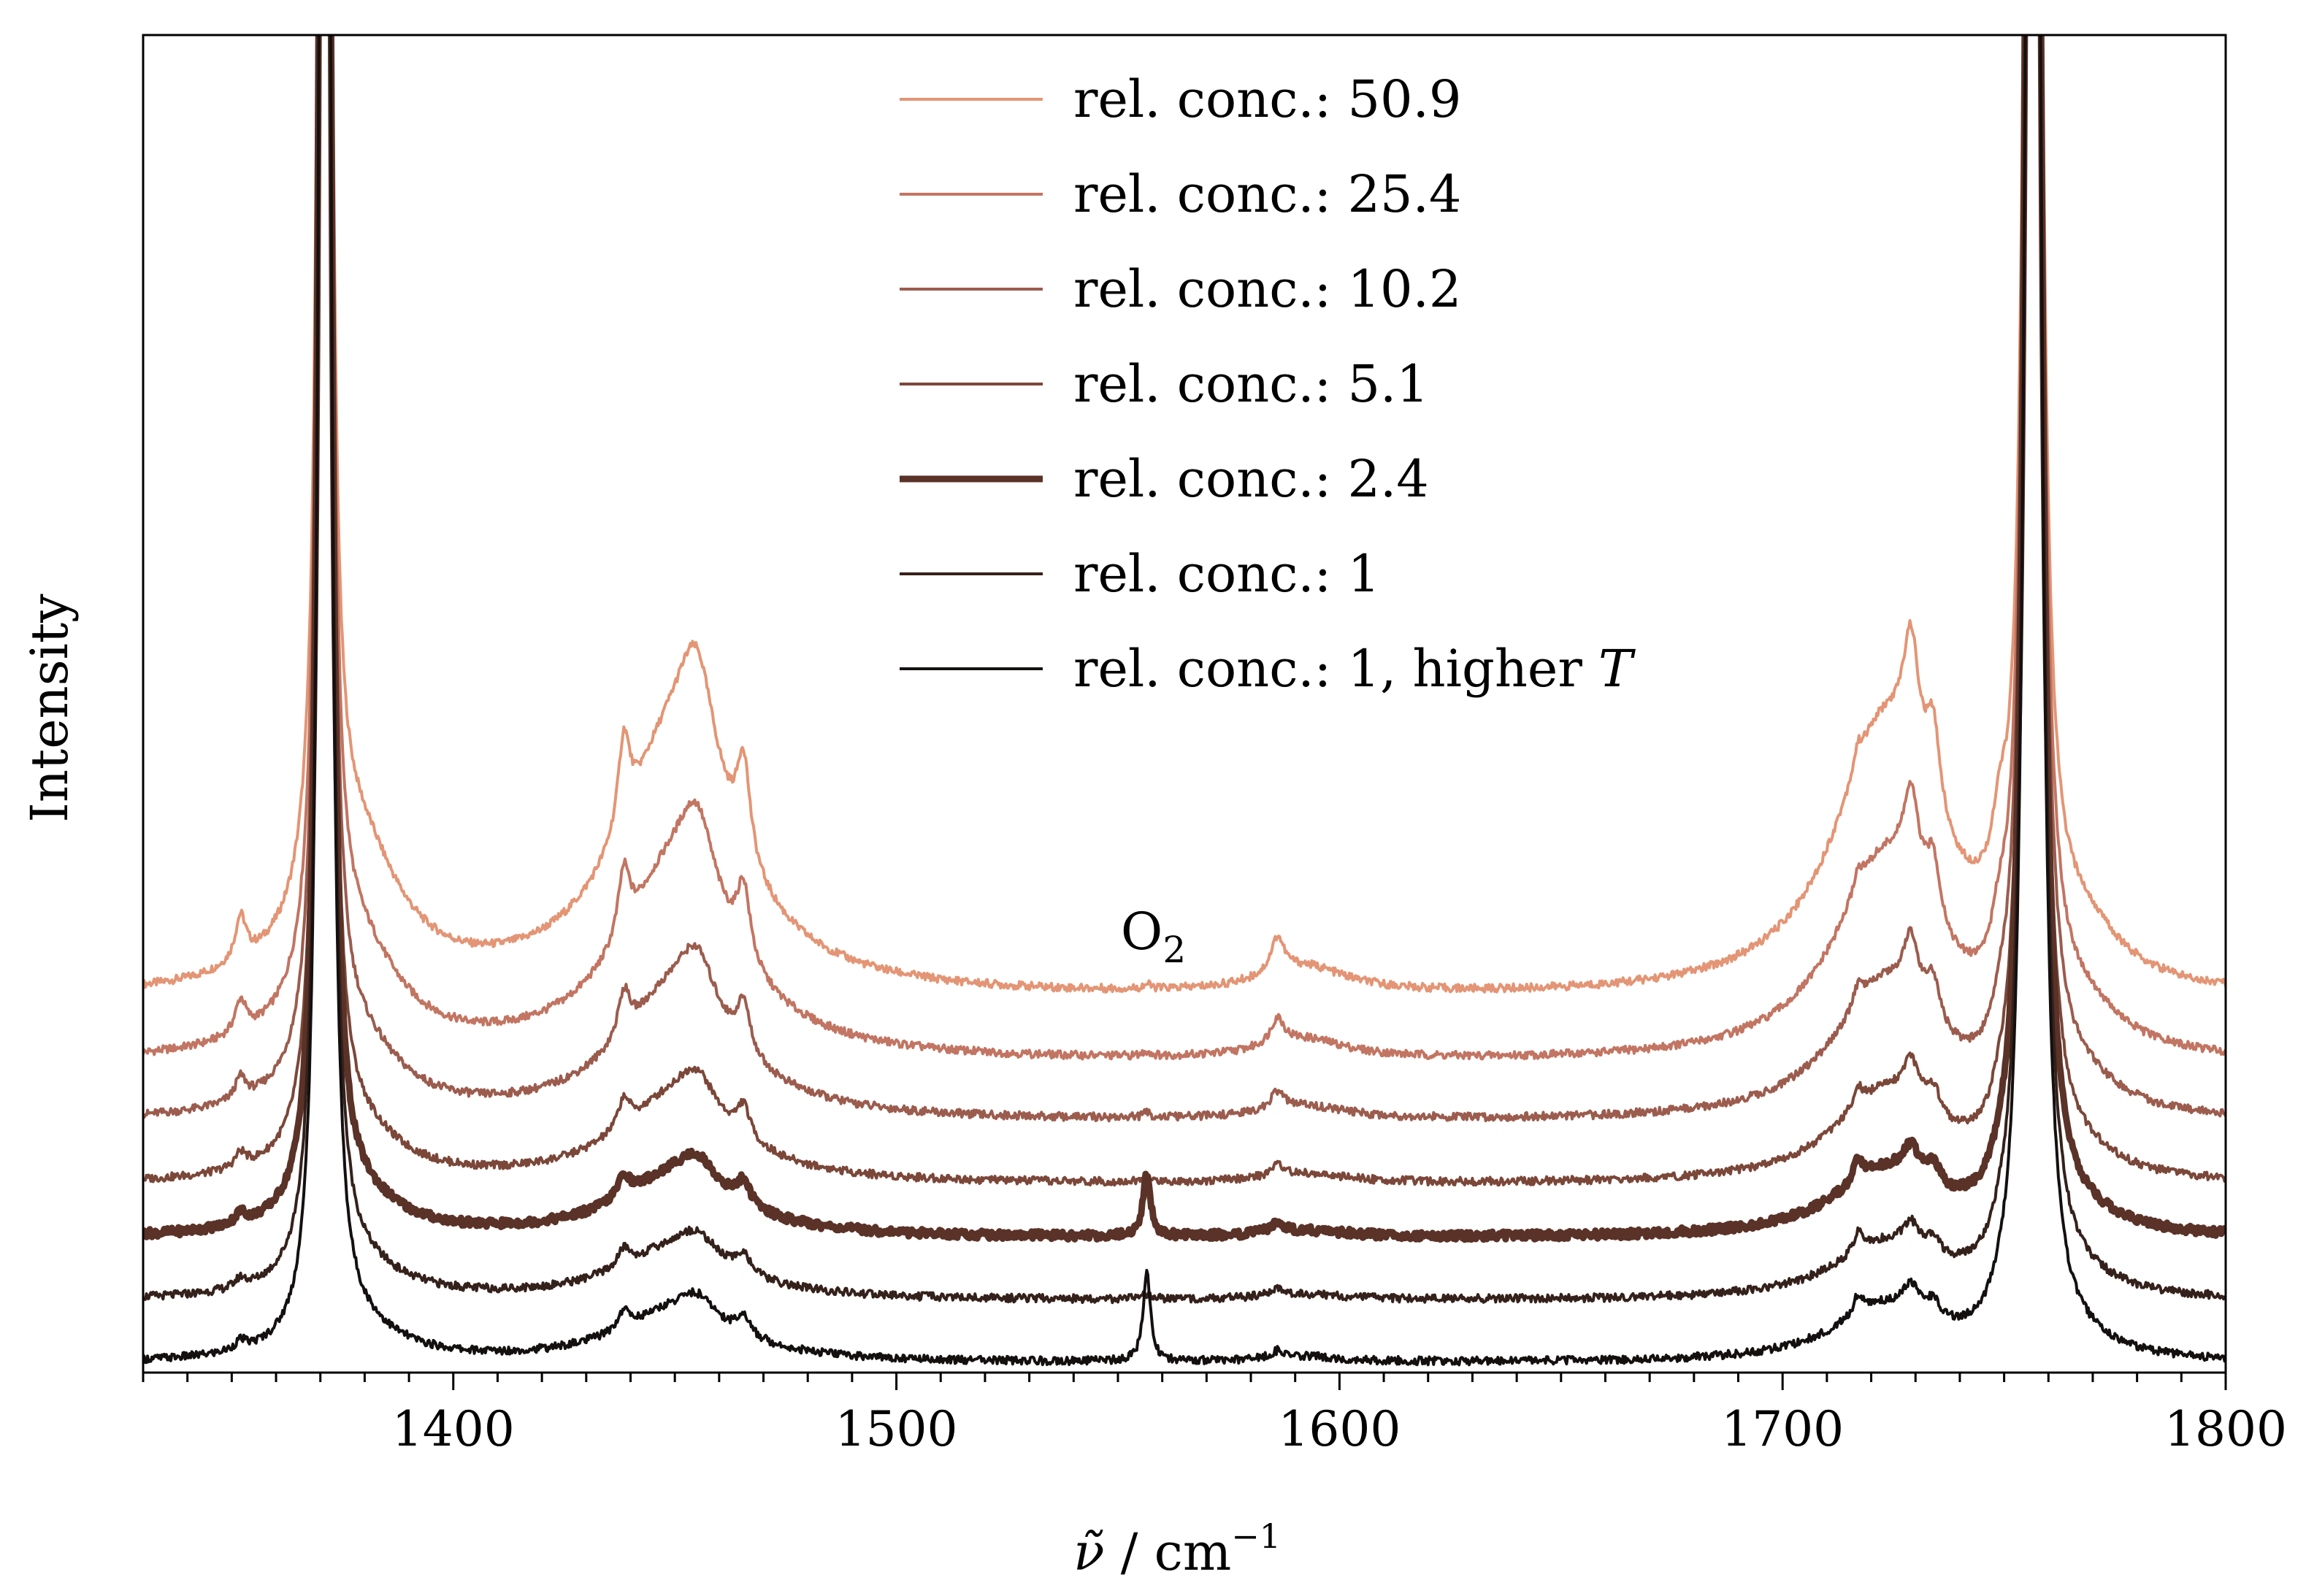 This screenshot has height=1596, width=2306. I want to click on x-tick-label: 1700, so click(1782, 1429).